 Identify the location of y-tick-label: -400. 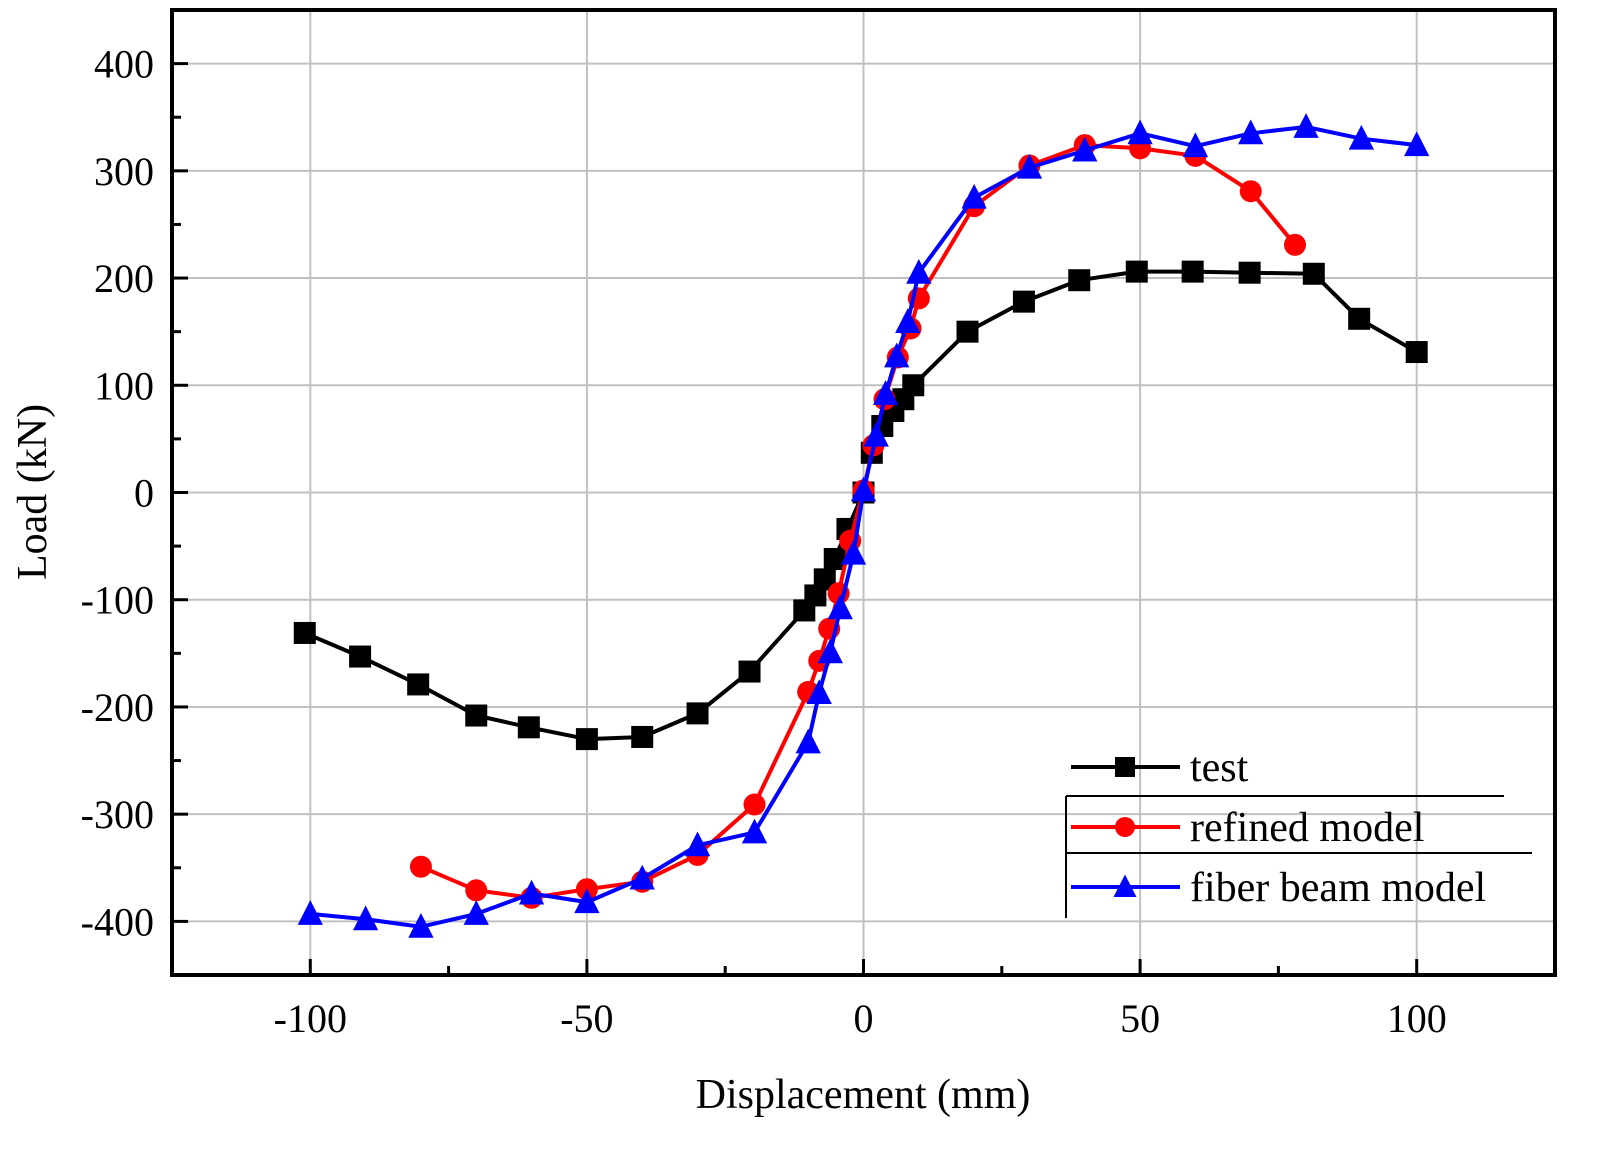
(117, 921).